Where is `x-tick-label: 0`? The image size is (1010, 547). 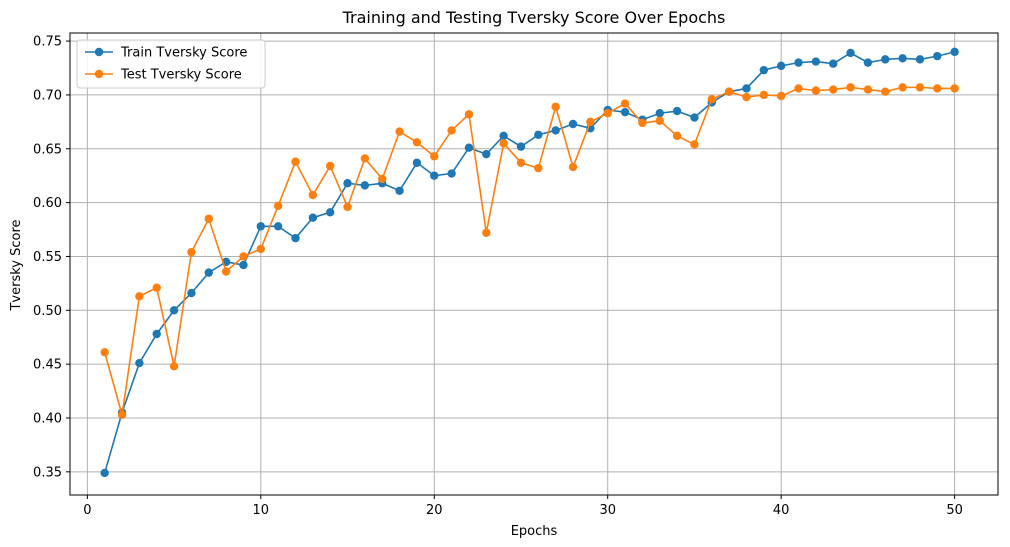
x-tick-label: 0 is located at coordinates (87, 510).